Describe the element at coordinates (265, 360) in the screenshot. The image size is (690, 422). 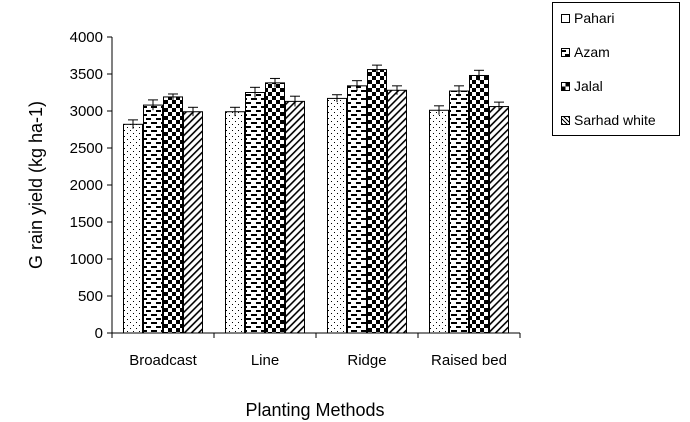
I see `x-tick-label: Line` at that location.